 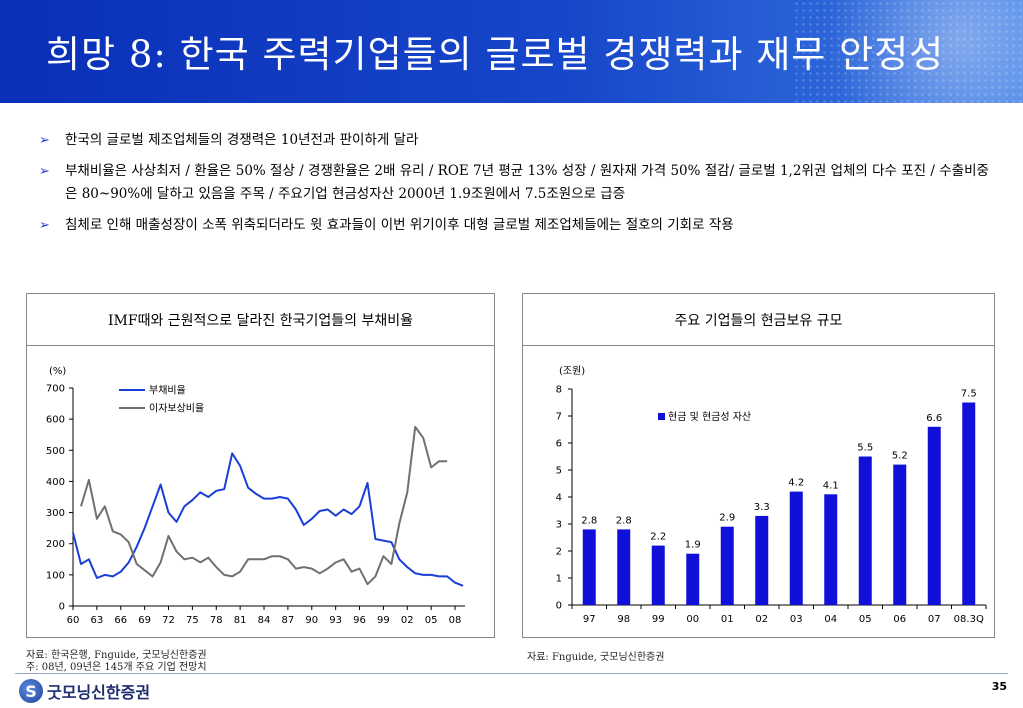 What do you see at coordinates (796, 619) in the screenshot?
I see `x-tick-label: 03` at bounding box center [796, 619].